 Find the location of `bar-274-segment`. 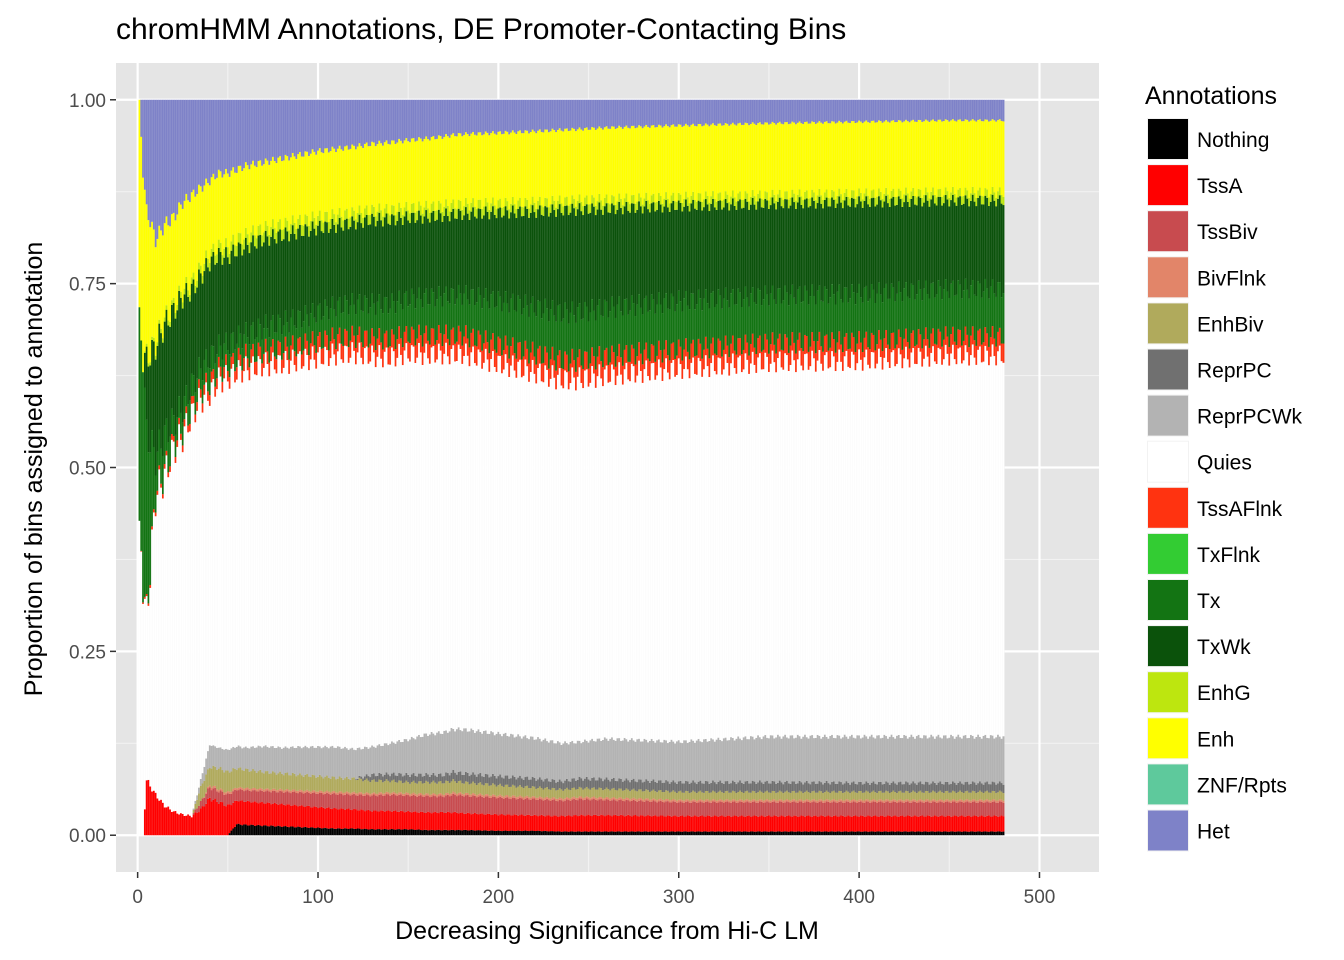

bar-274-segment is located at coordinates (632, 794).